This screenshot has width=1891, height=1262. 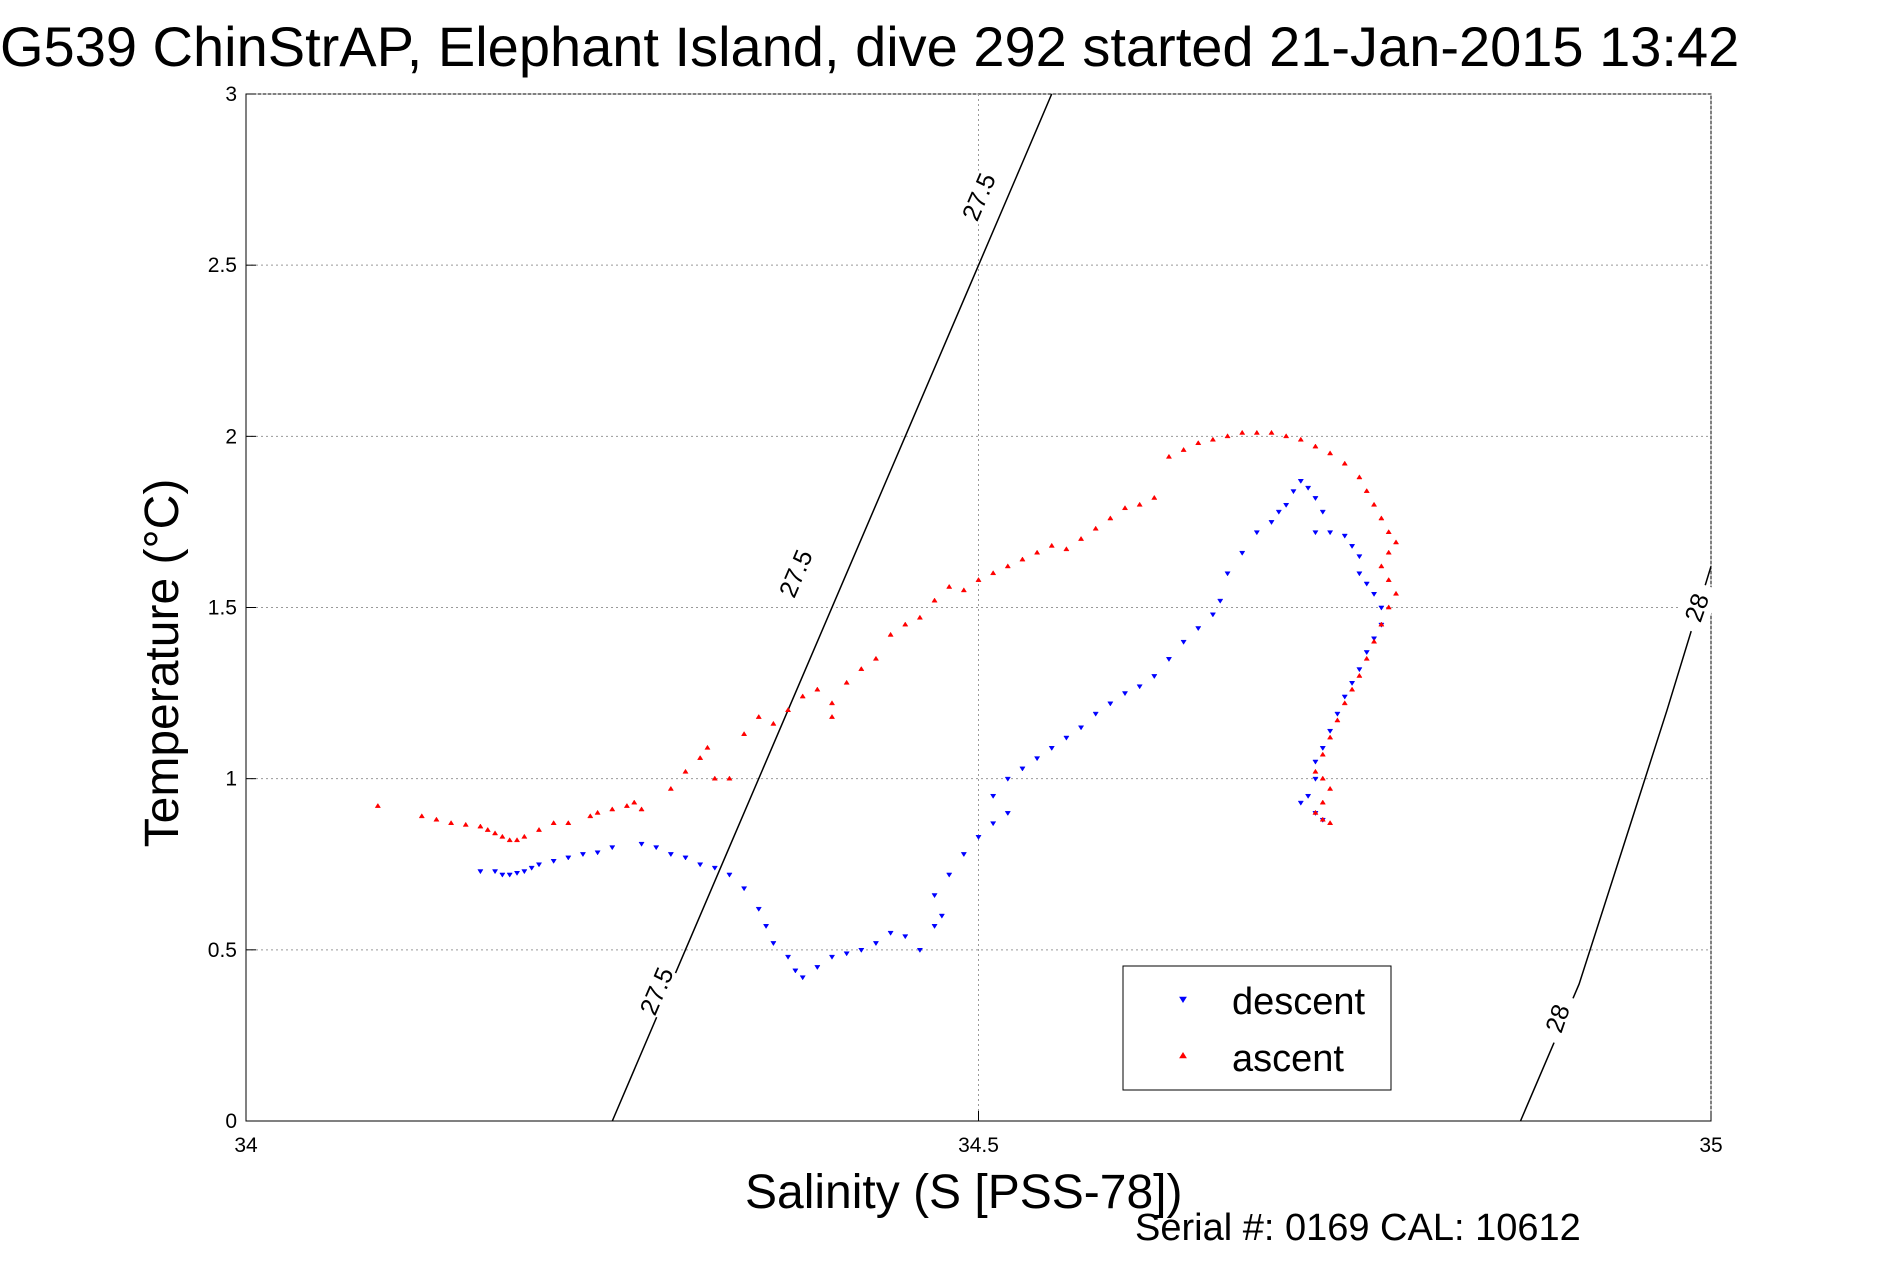 What do you see at coordinates (1299, 1002) in the screenshot?
I see `legend-label-descent: descent` at bounding box center [1299, 1002].